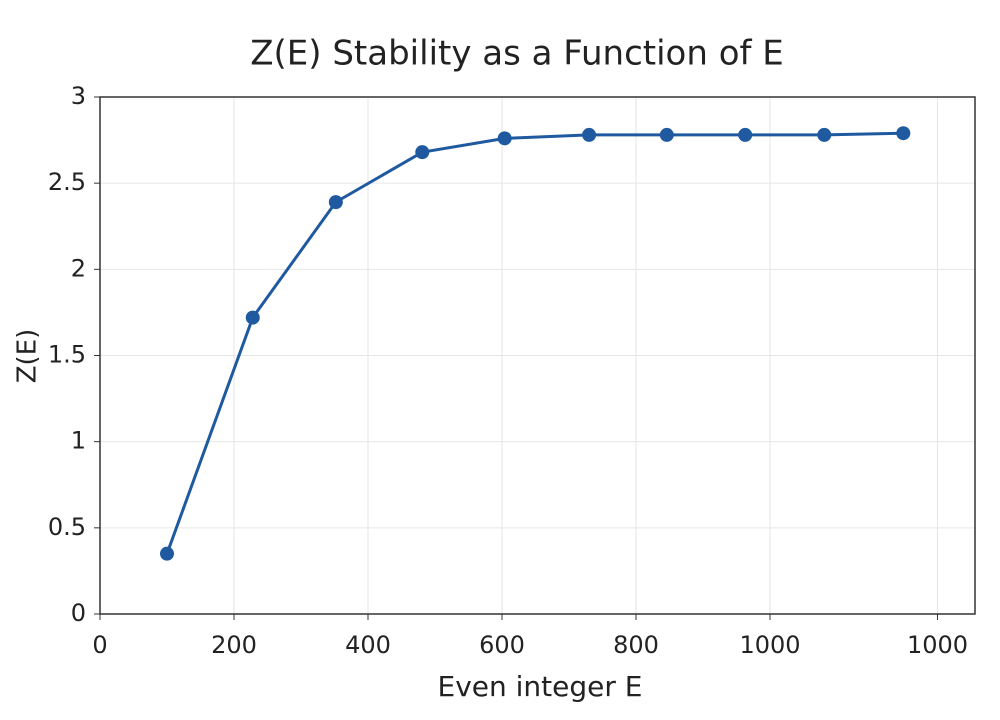 This screenshot has height=720, width=1000. I want to click on x-tick-label: 0, so click(99, 645).